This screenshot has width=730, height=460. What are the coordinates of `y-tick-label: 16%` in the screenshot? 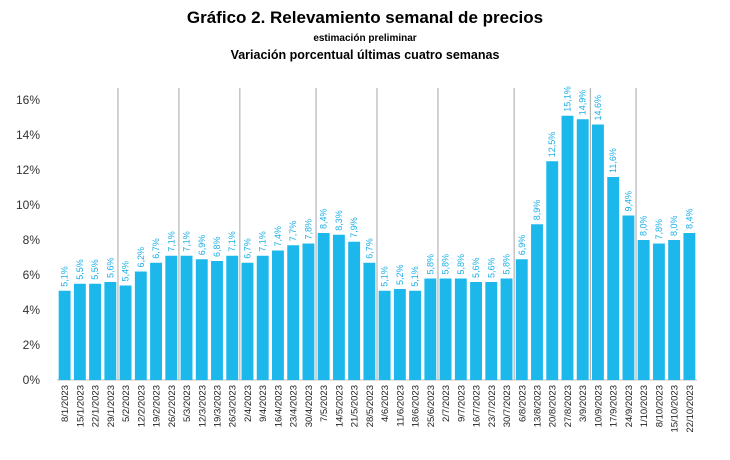 It's located at (28, 100).